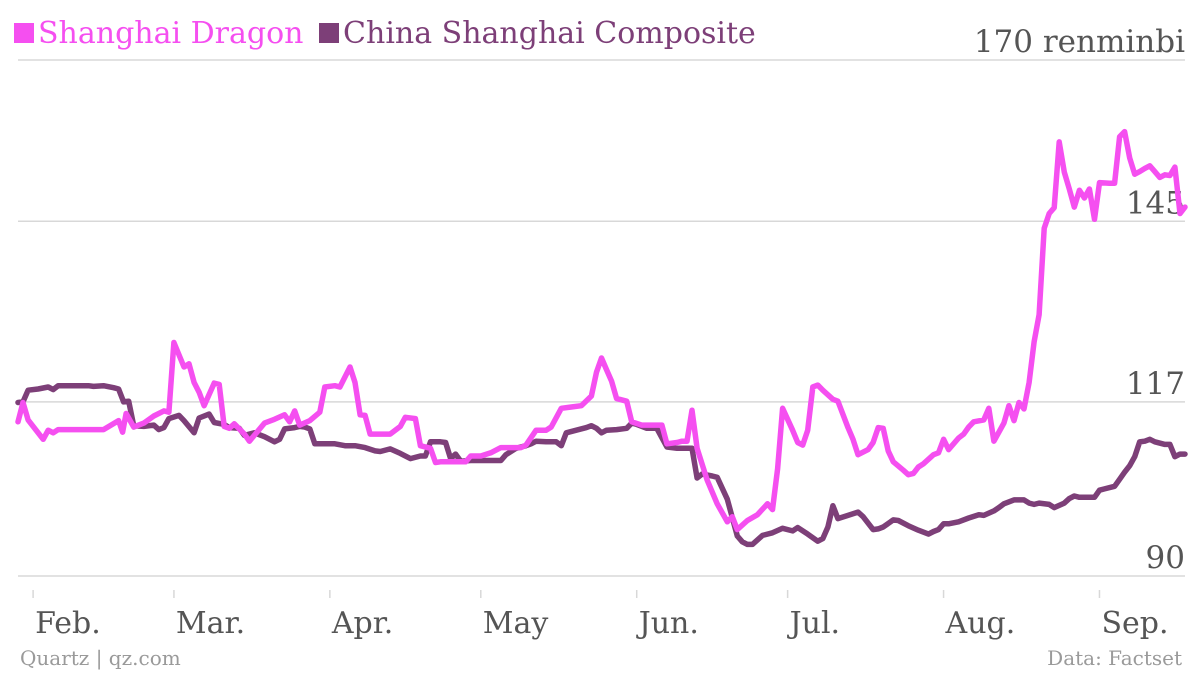  Describe the element at coordinates (171, 33) in the screenshot. I see `legend-label-shanghai-dragon: Shanghai Dragon` at that location.